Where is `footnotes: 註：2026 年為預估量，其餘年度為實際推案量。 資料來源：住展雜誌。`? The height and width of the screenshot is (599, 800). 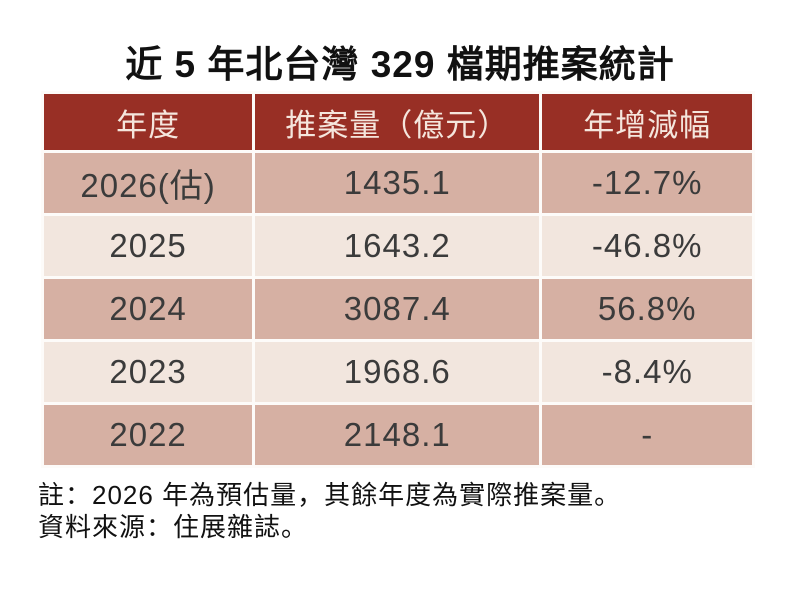
footnotes: 註：2026 年為預估量，其餘年度為實際推案量。 資料來源：住展雜誌。 is located at coordinates (329, 511).